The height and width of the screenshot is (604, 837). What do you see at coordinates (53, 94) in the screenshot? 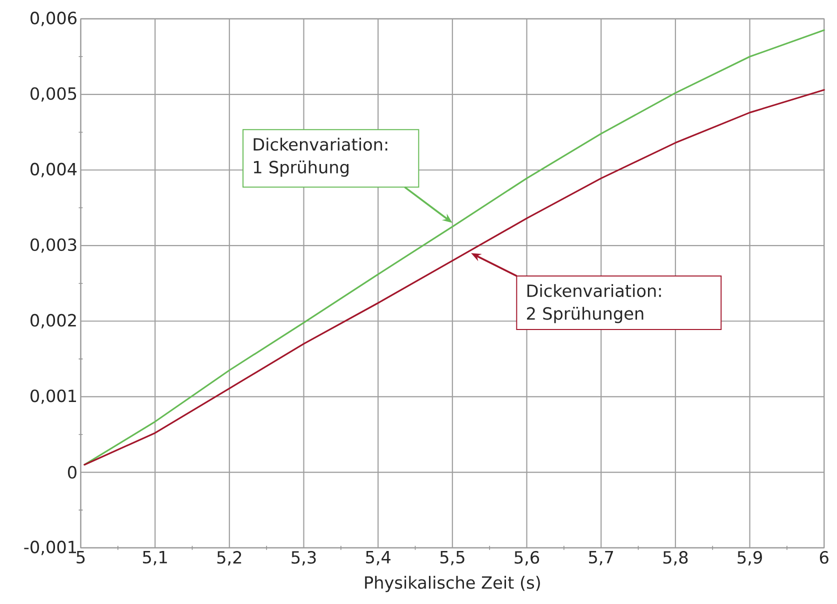
I see `y-tick-label: 0,005` at bounding box center [53, 94].